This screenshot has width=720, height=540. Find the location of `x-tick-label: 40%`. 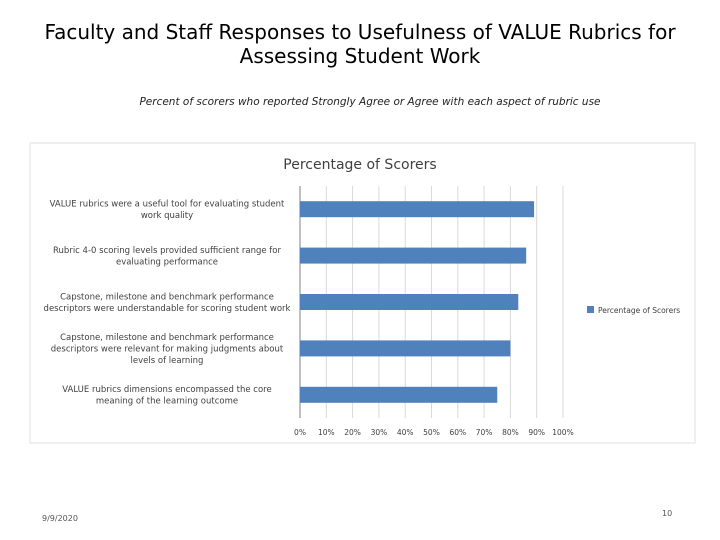

x-tick-label: 40% is located at coordinates (405, 432).